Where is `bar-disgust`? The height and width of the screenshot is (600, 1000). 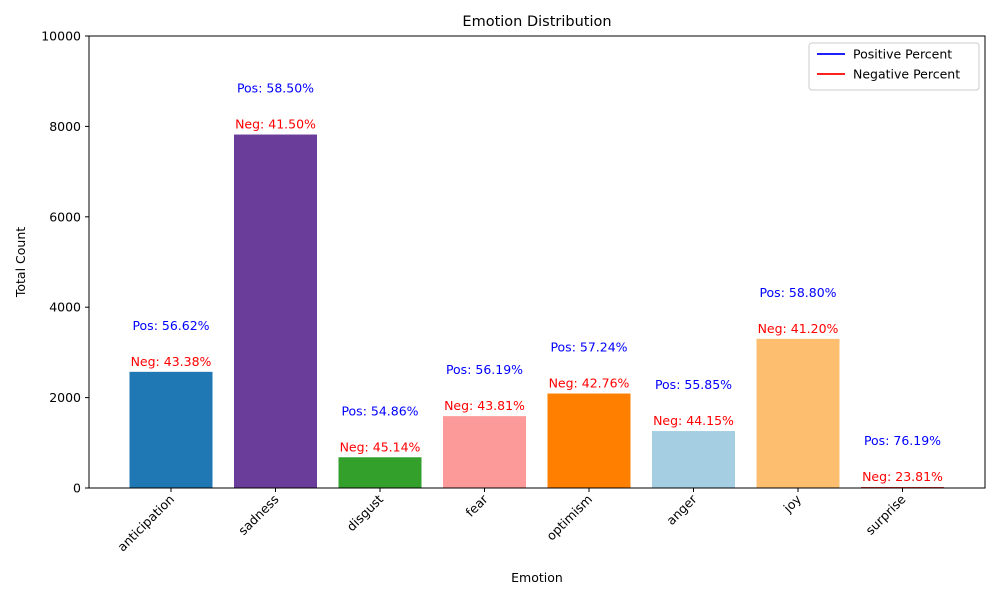
bar-disgust is located at coordinates (380, 472).